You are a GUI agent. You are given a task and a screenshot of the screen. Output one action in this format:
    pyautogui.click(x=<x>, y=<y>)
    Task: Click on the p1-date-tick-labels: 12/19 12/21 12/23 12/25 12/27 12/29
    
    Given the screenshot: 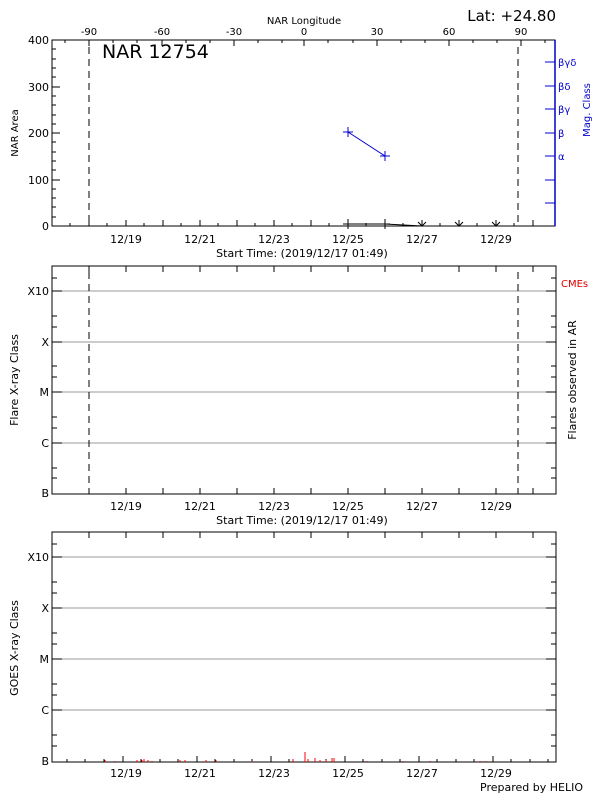 What is the action you would take?
    pyautogui.click(x=311, y=239)
    